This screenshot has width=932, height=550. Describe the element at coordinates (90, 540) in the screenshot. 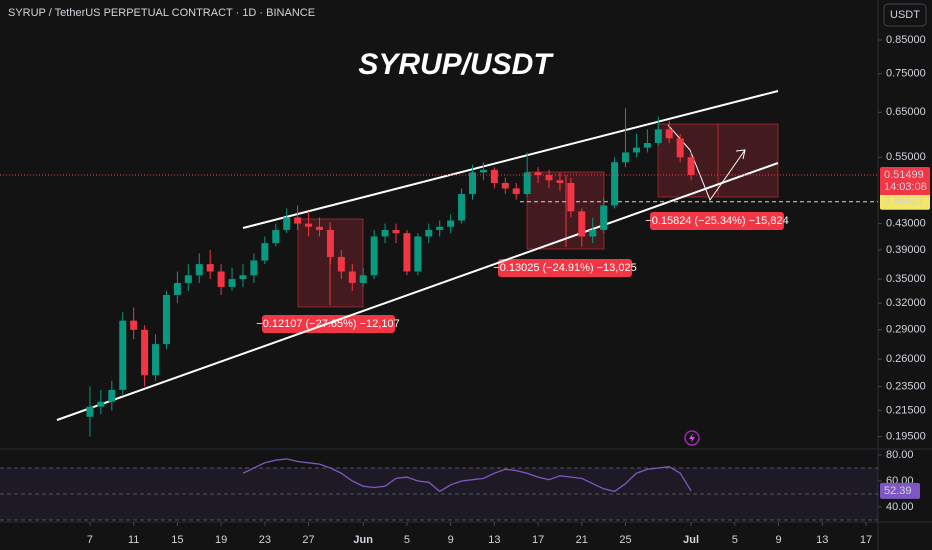

I see `x-tick-label: 7` at that location.